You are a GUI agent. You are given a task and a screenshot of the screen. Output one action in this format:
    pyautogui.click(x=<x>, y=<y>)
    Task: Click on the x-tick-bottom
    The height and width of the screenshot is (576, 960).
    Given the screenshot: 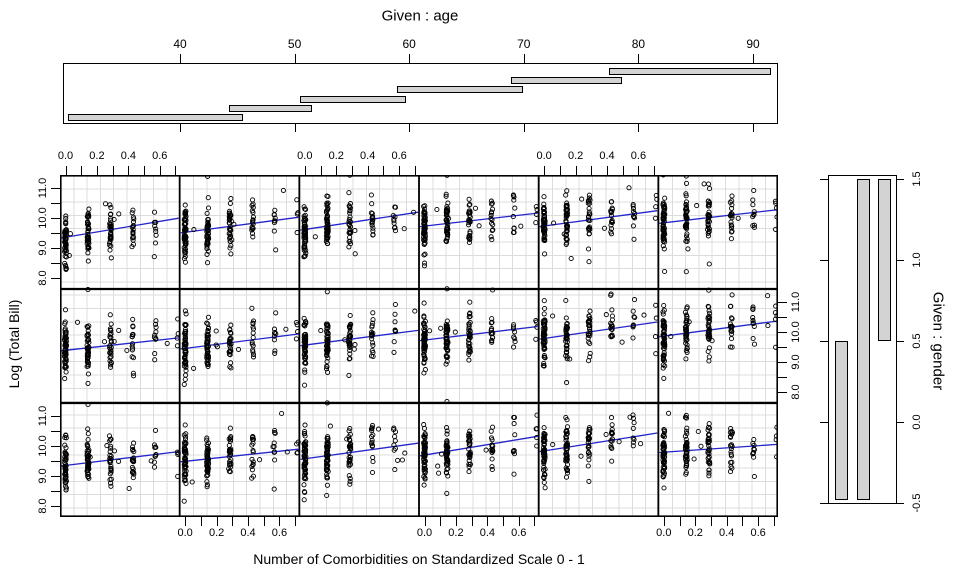 What is the action you would take?
    pyautogui.click(x=696, y=521)
    